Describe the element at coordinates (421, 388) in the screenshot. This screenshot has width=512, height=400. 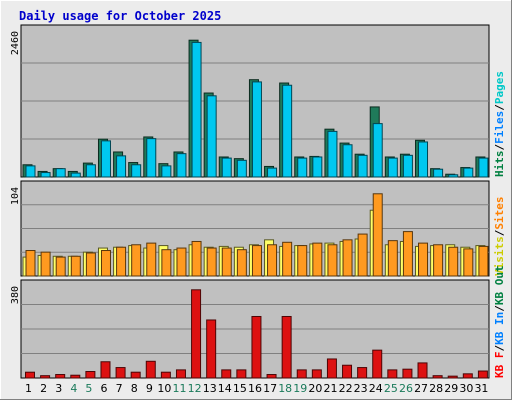
I see `day-label-27: 27` at that location.